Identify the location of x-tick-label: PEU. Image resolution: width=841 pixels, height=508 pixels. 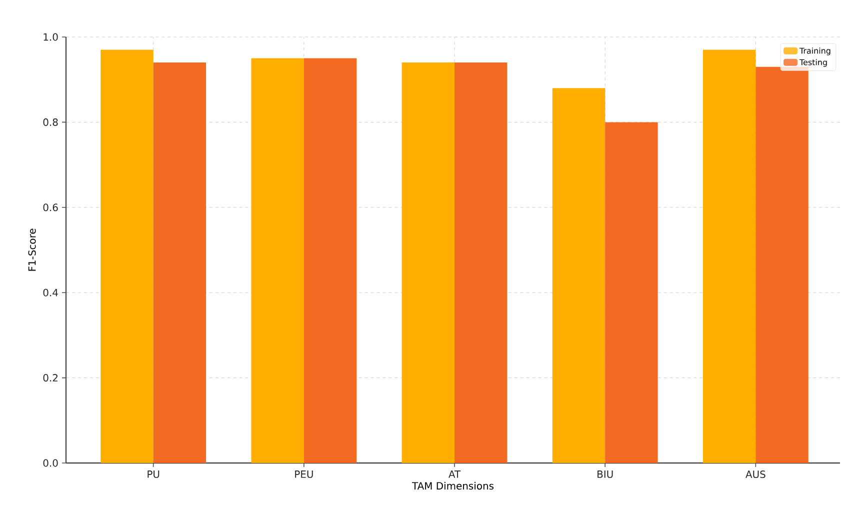
(304, 474).